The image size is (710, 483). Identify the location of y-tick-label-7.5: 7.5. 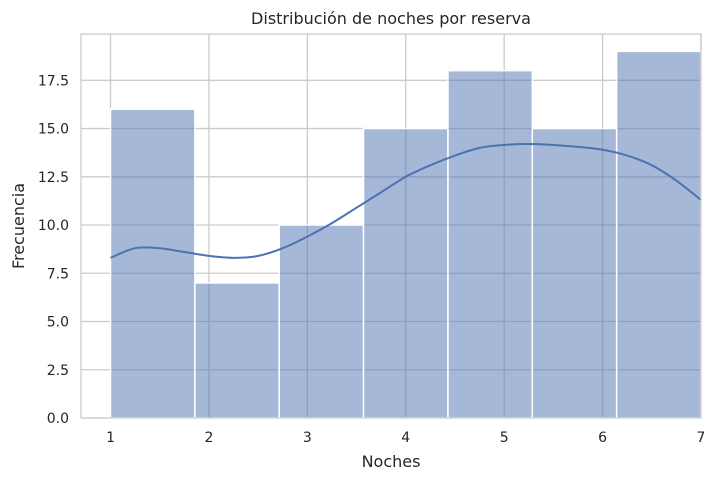
(58, 274).